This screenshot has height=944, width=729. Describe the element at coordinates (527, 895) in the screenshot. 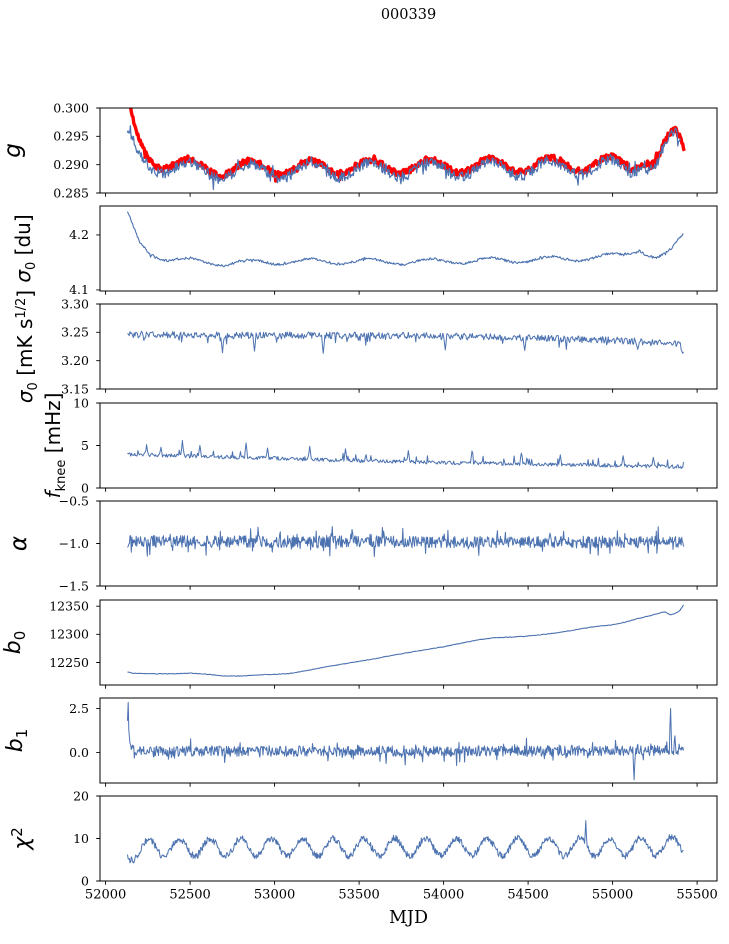

I see `x-tick-label: 54500` at that location.